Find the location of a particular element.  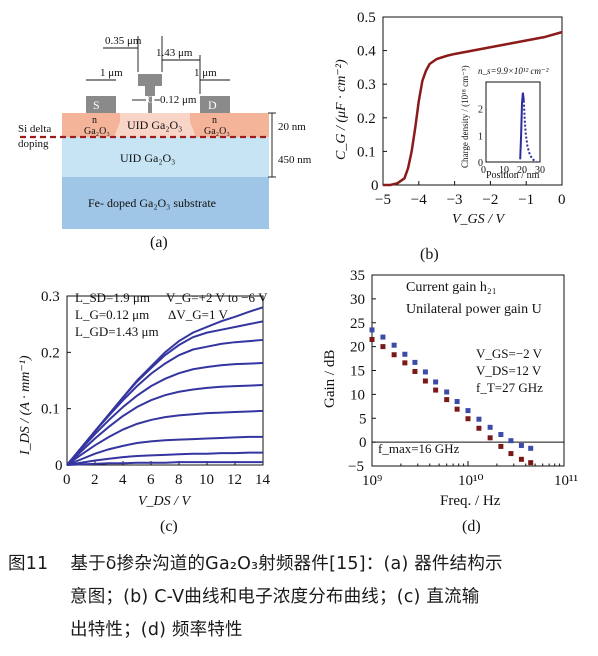

gate-label: G is located at coordinates (151, 100).